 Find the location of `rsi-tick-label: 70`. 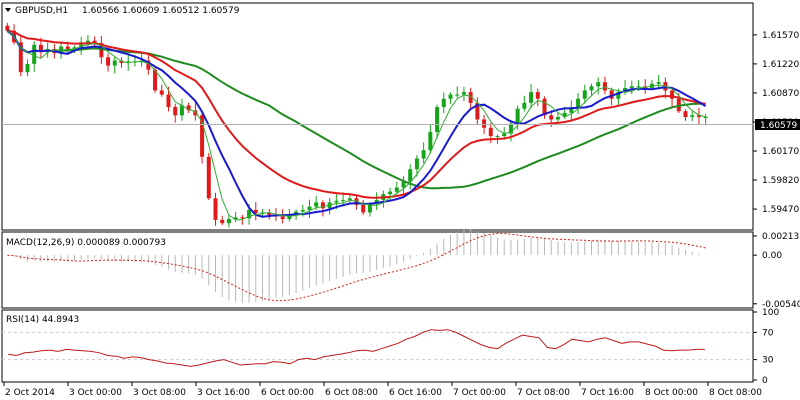

rsi-tick-label: 70 is located at coordinates (768, 333).